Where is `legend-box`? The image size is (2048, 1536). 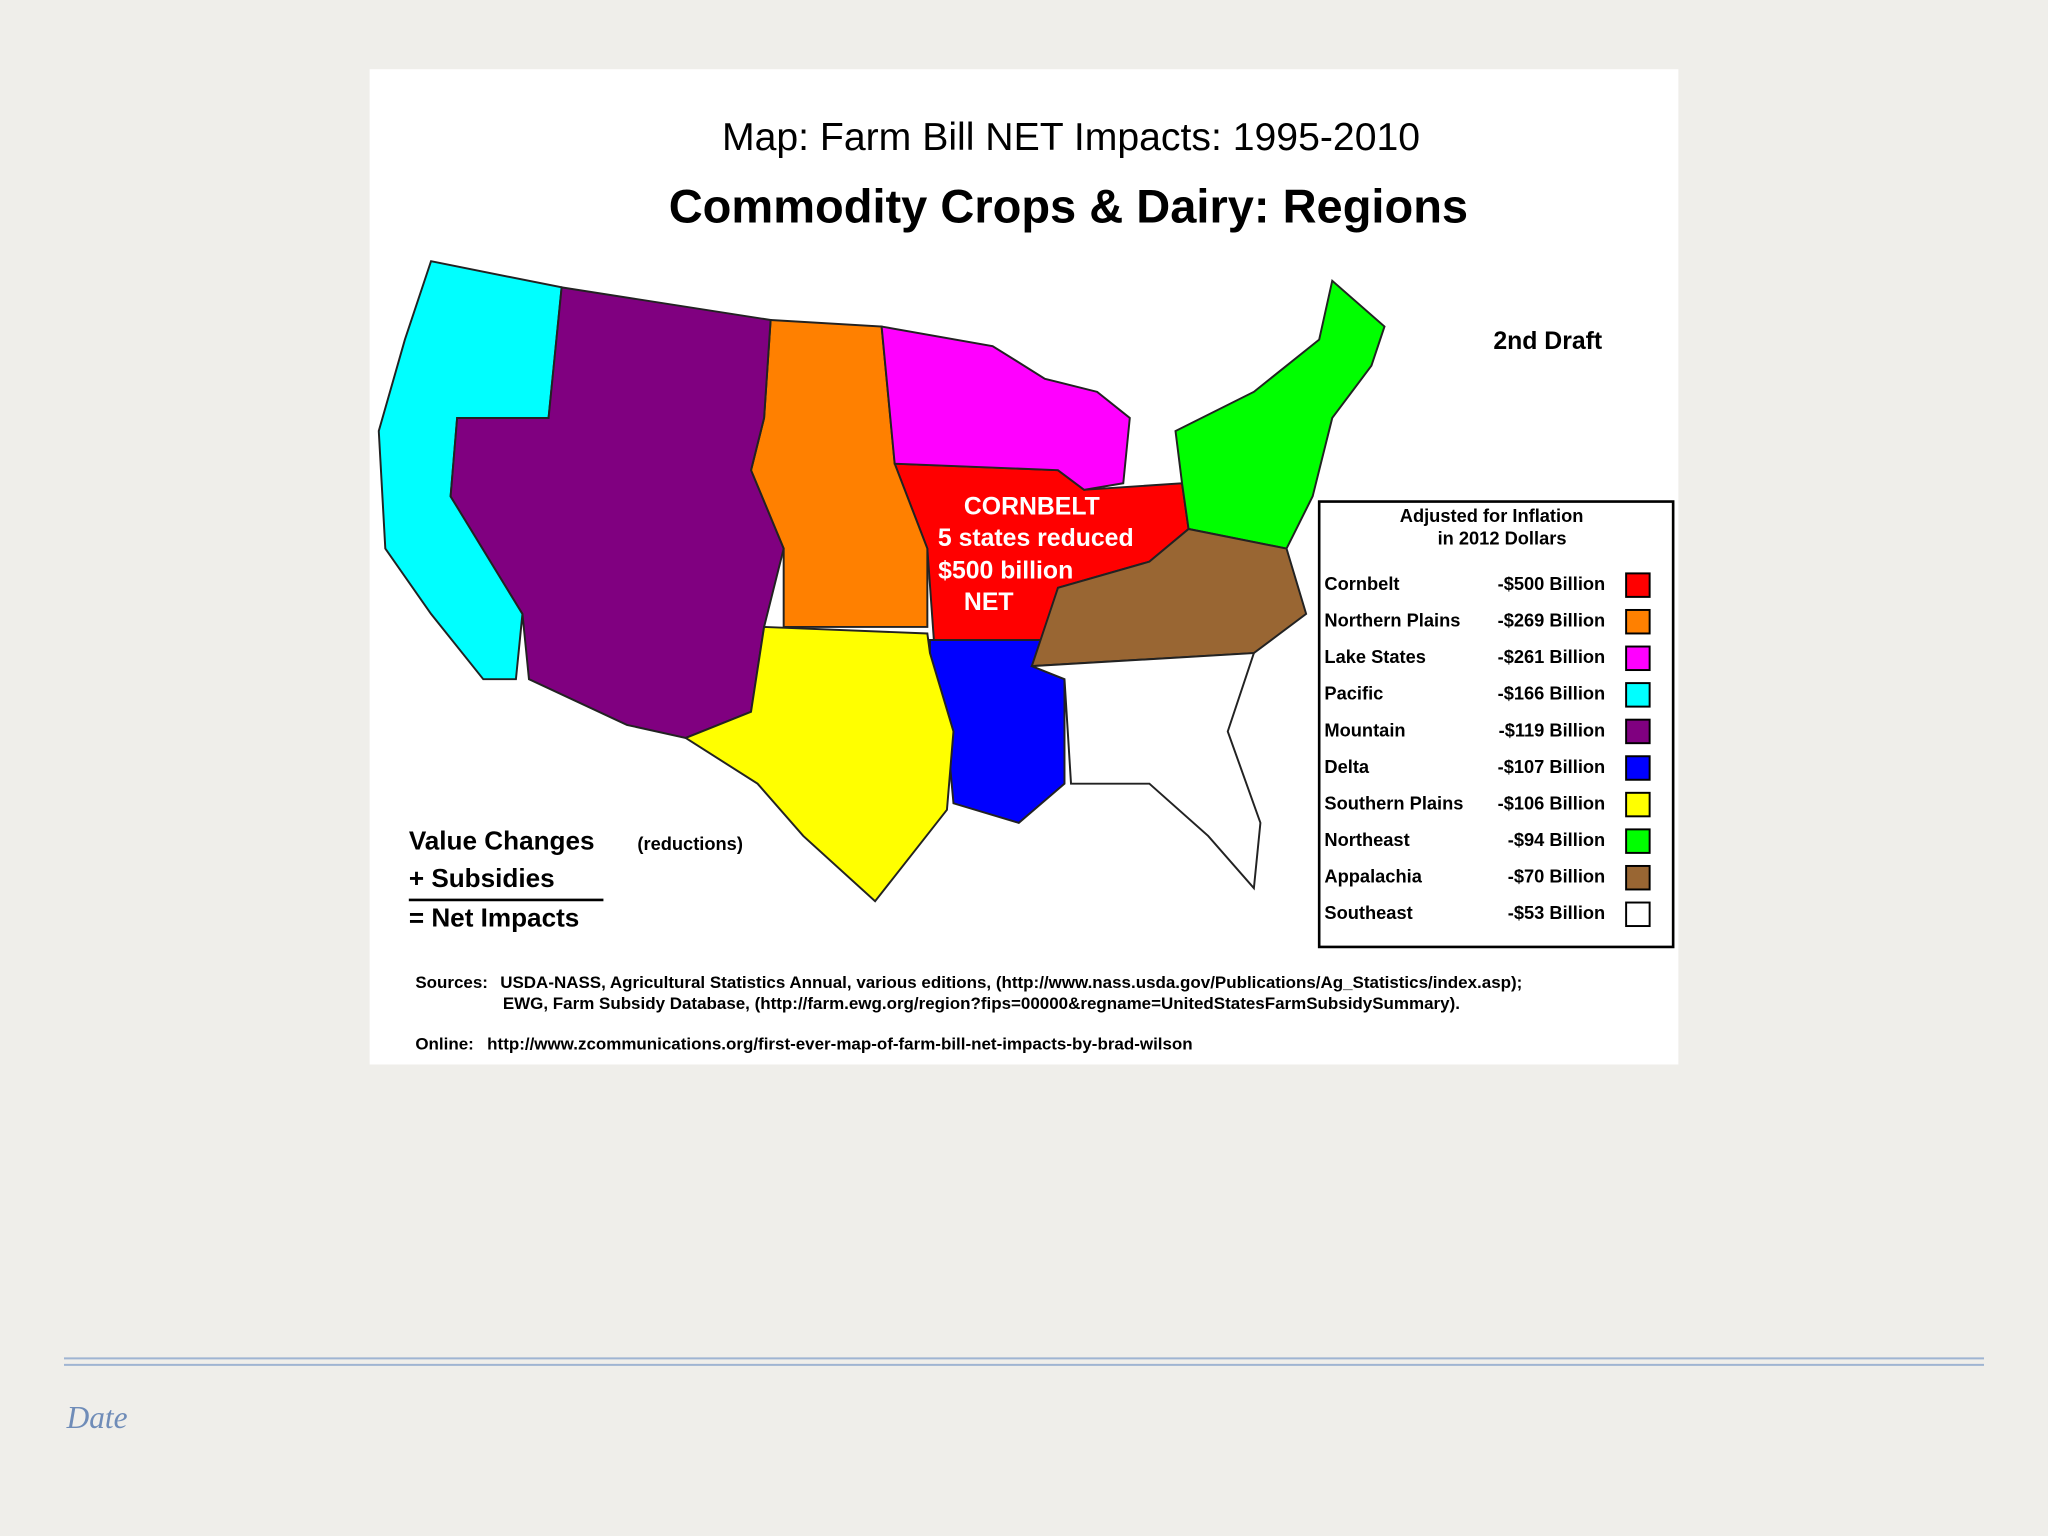
legend-box is located at coordinates (1496, 724).